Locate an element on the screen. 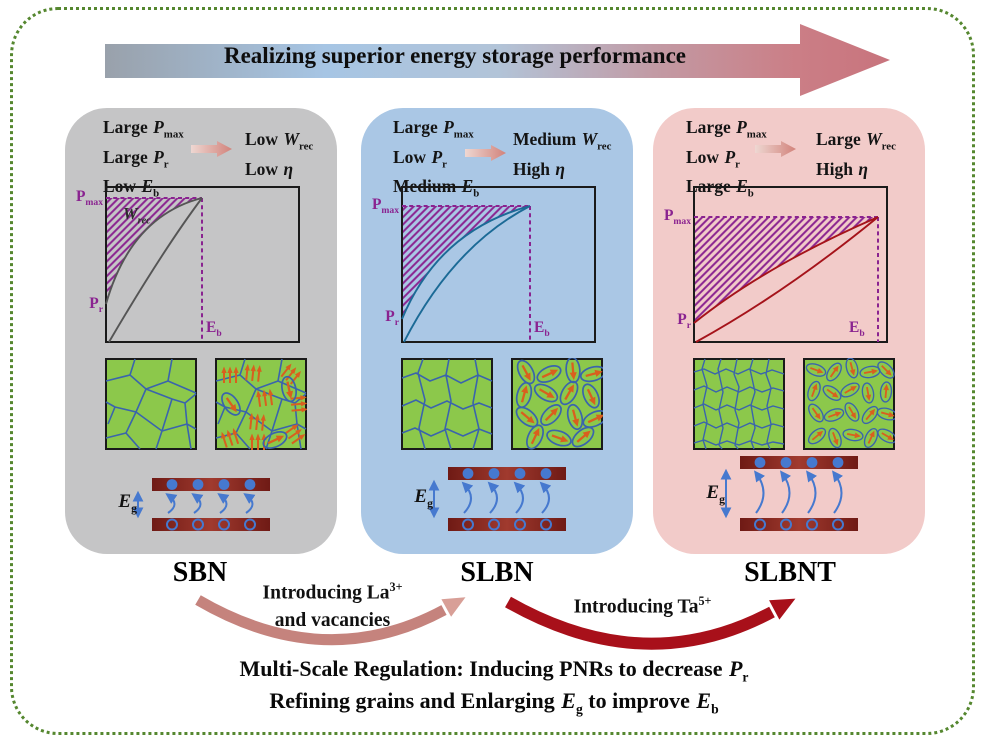 The width and height of the screenshot is (988, 743). wrec-label: Wrec is located at coordinates (137, 215).